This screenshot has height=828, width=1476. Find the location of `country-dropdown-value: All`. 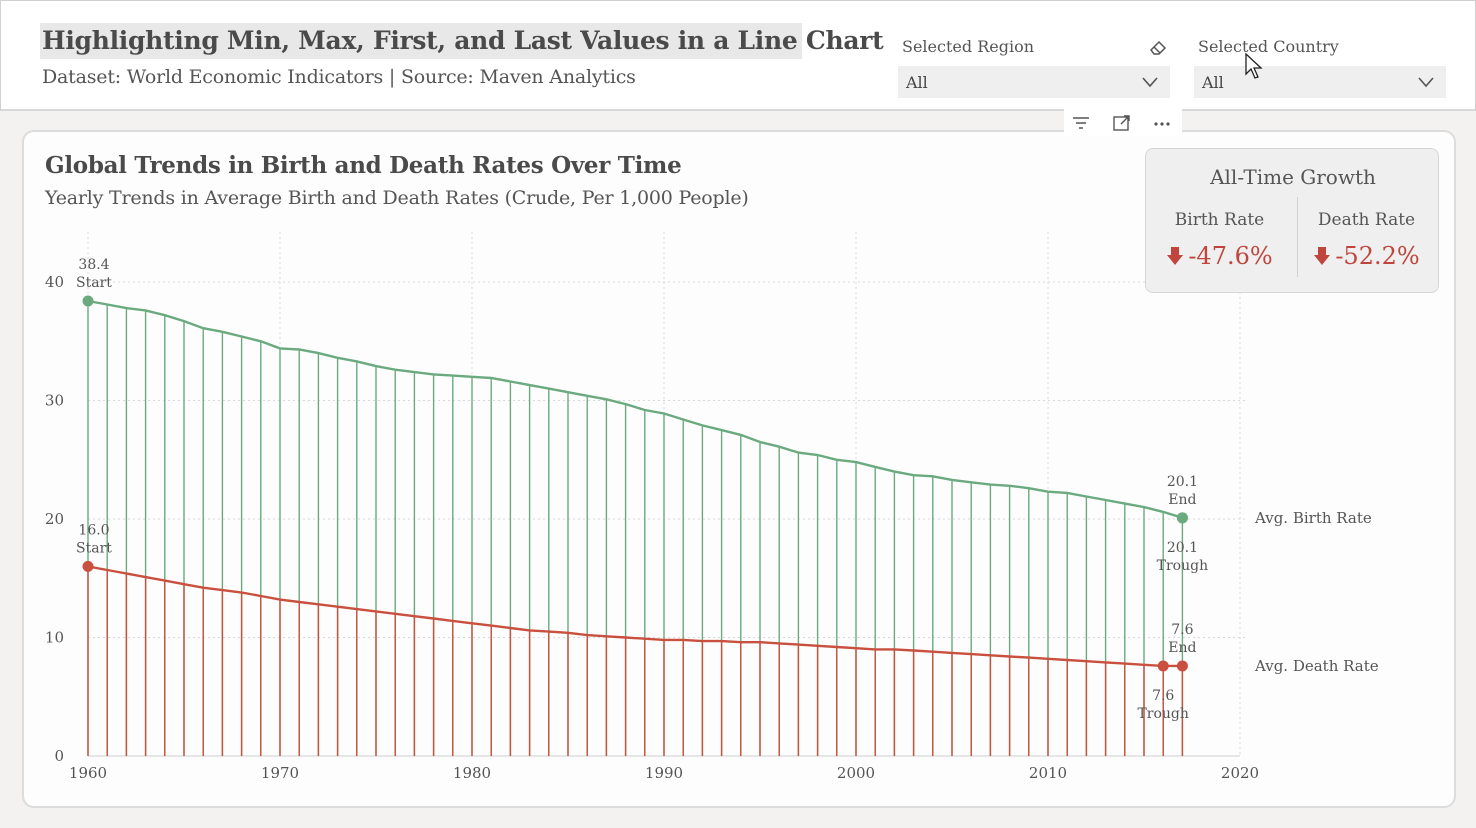

country-dropdown-value: All is located at coordinates (1213, 82).